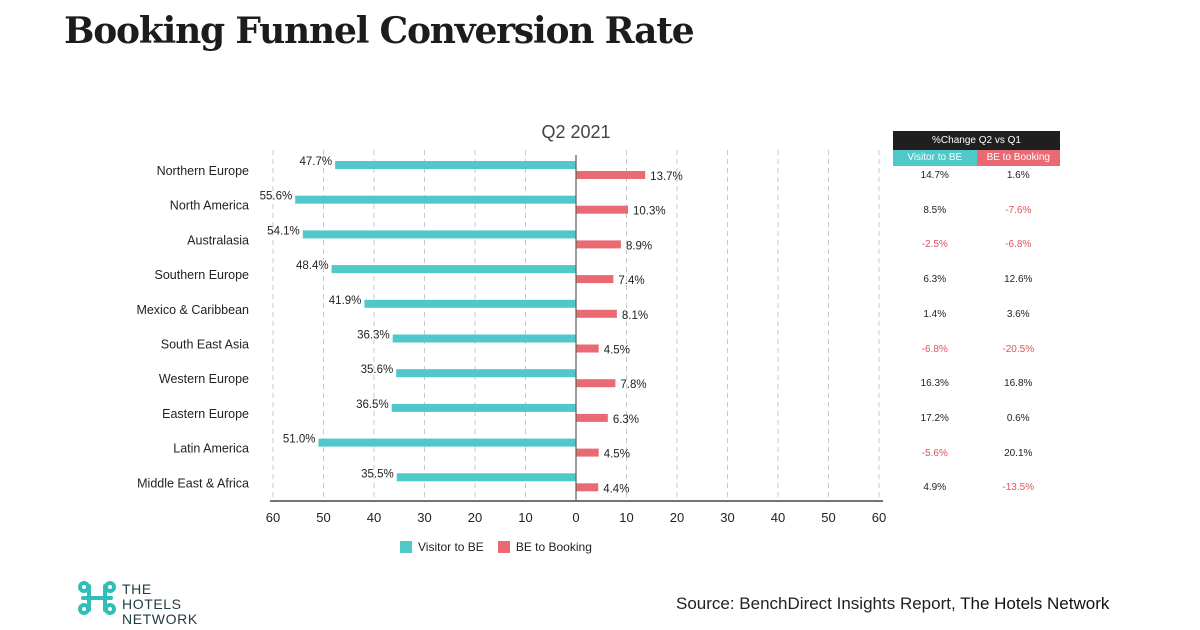  What do you see at coordinates (649, 212) in the screenshot?
I see `data-label-booking: 10.3%` at bounding box center [649, 212].